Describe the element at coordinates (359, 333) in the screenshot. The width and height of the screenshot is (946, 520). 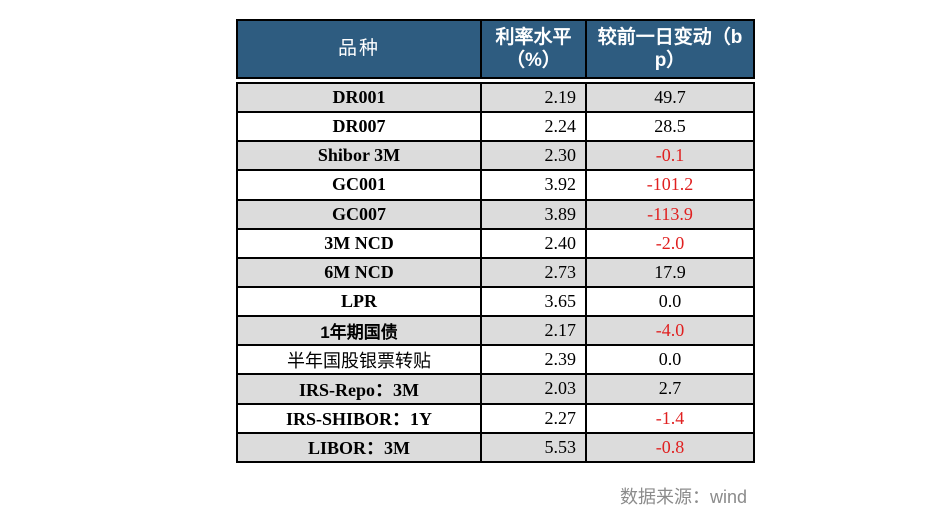
I see `instrument-cell: 1年期国债` at that location.